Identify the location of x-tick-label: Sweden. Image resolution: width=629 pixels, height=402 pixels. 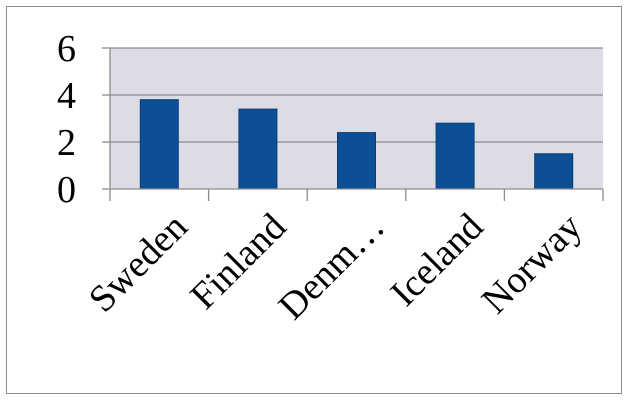
(138, 263).